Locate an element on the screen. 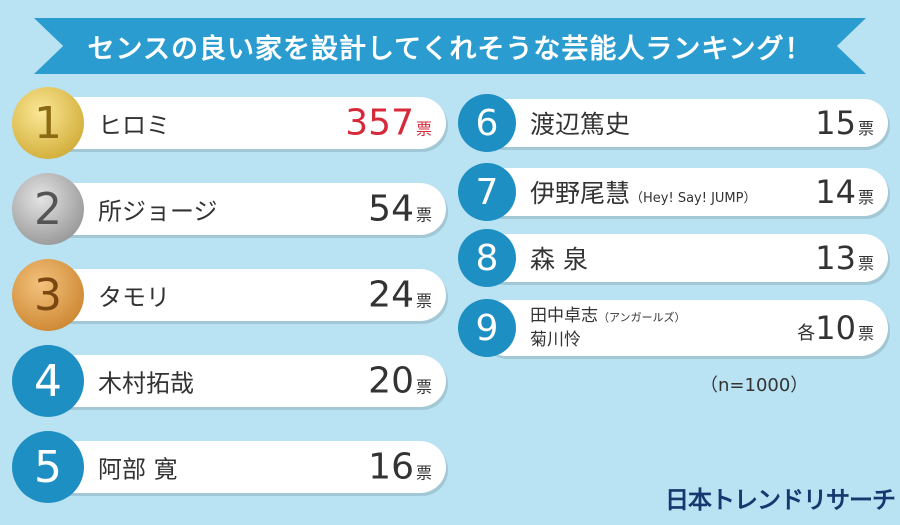 The width and height of the screenshot is (900, 525). ranking-row-9: 田中卓志（アンガールズ） 菊川怜 各10 票 is located at coordinates (683, 328).